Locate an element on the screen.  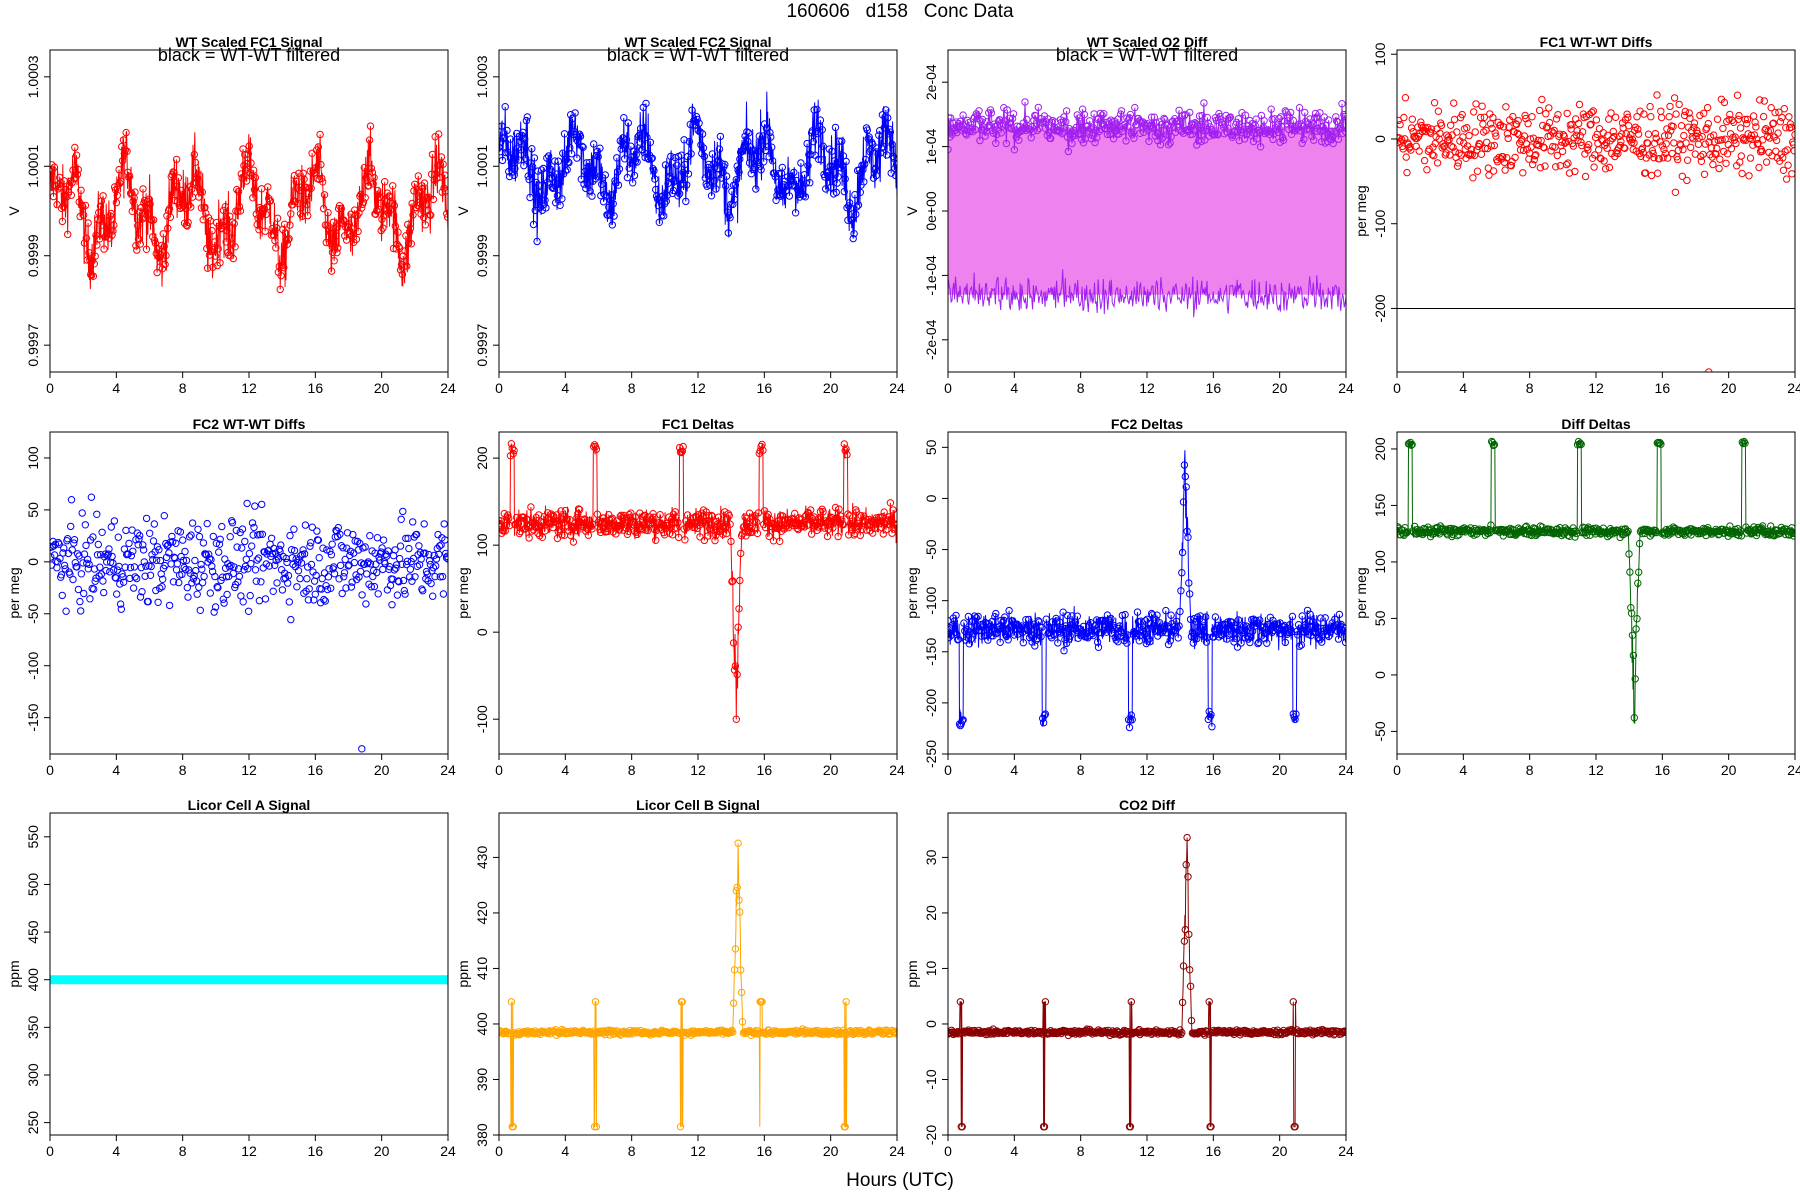
x-tick-label: 16 is located at coordinates (1214, 1151).